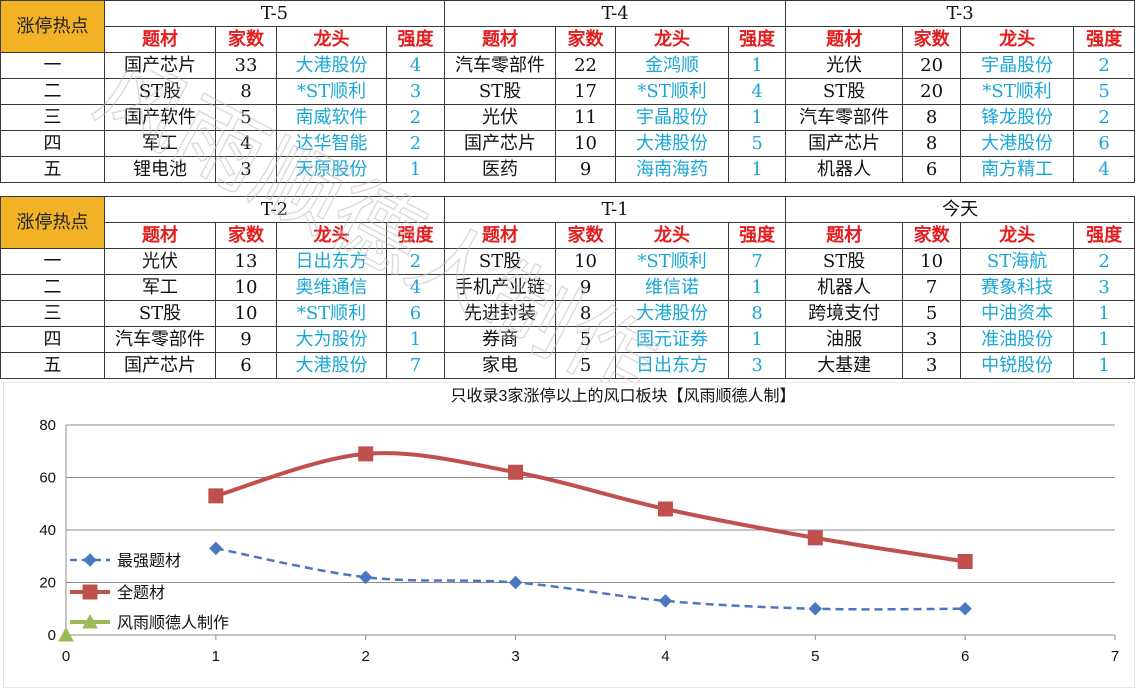  Describe the element at coordinates (52, 143) in the screenshot. I see `rank-cell: 四` at that location.